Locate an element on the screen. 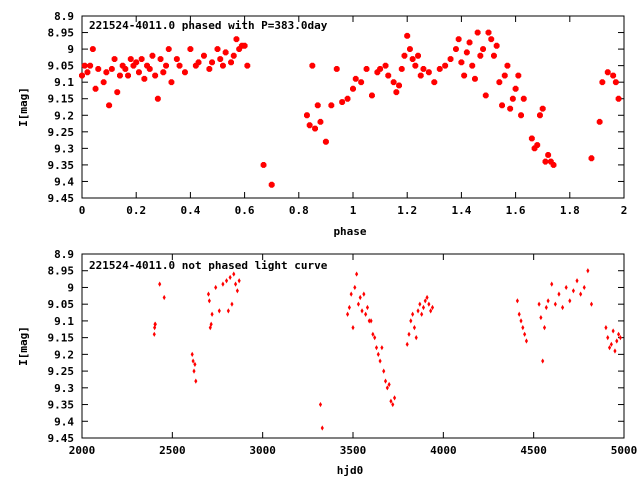 This screenshot has height=480, width=640. x-tick-label: 0.6 is located at coordinates (245, 210).